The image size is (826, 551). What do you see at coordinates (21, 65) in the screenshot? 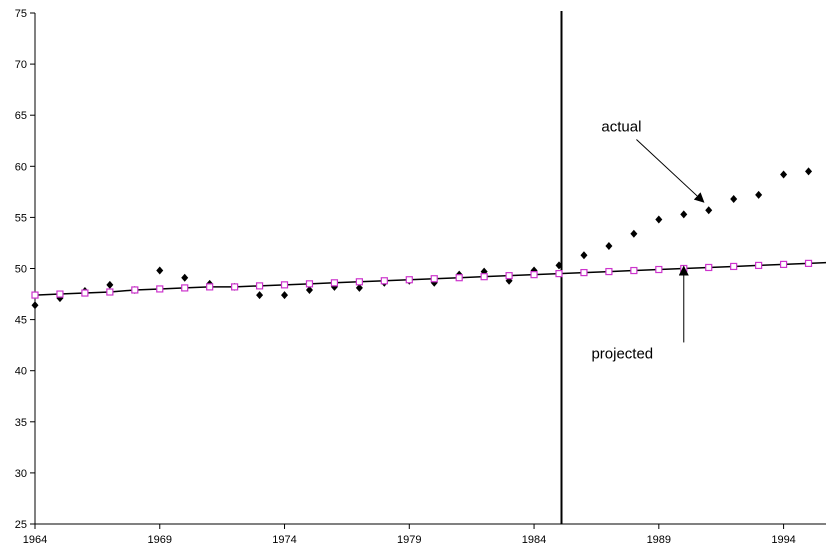
I see `y-tick-label: 70` at bounding box center [21, 65].